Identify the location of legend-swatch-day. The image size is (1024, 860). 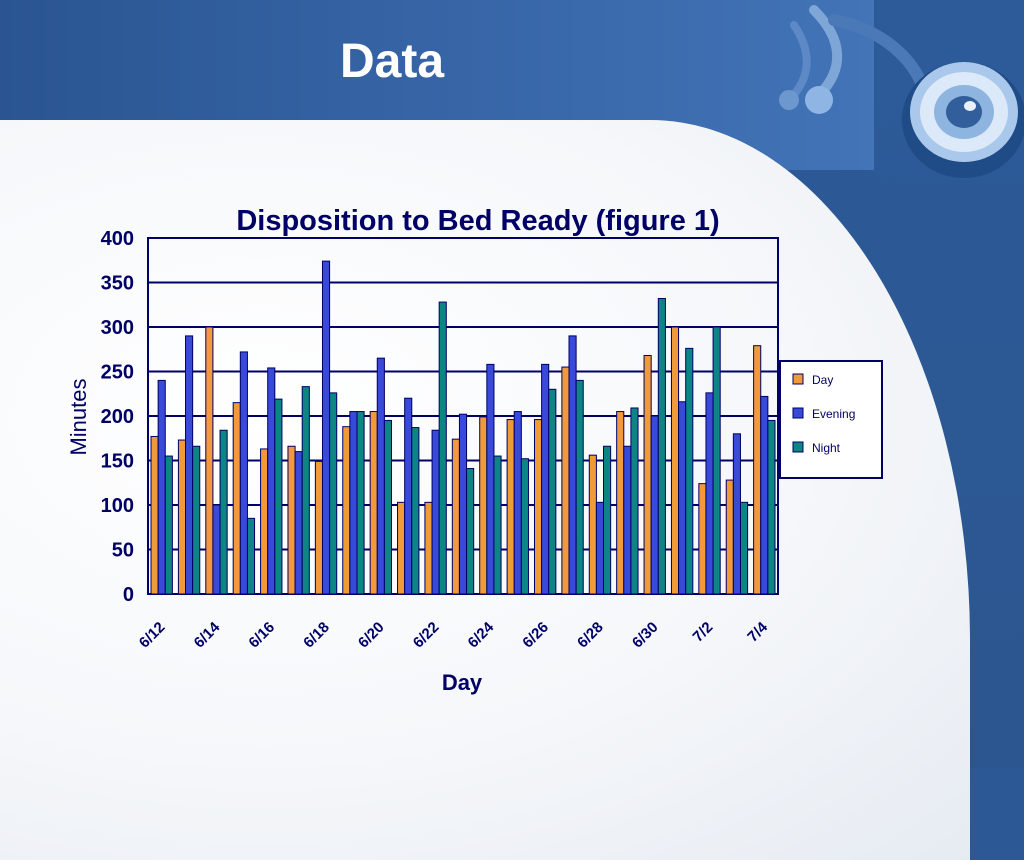
(798, 379).